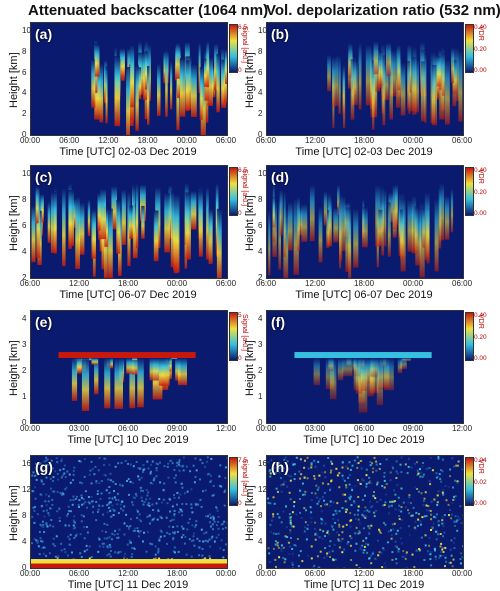 Image resolution: width=500 pixels, height=591 pixels. I want to click on colorbar-tick: 7.5, so click(242, 460).